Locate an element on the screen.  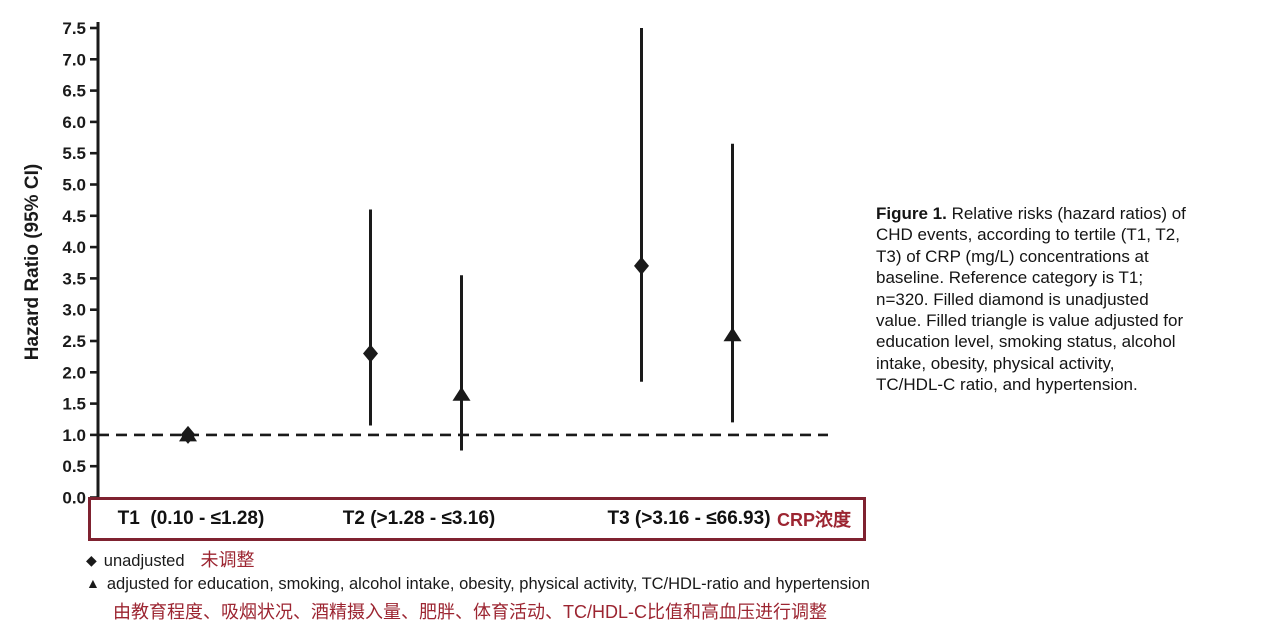
caption-line: TC/HDL-C ratio, and hypertension. is located at coordinates (1007, 385).